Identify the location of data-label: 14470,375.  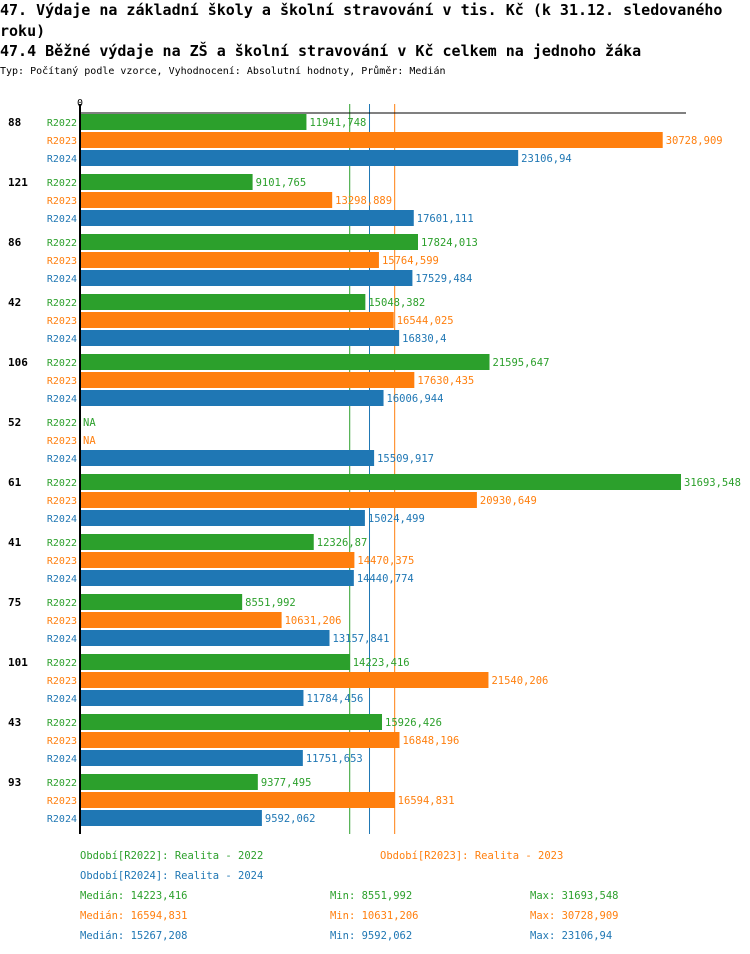
(385, 561).